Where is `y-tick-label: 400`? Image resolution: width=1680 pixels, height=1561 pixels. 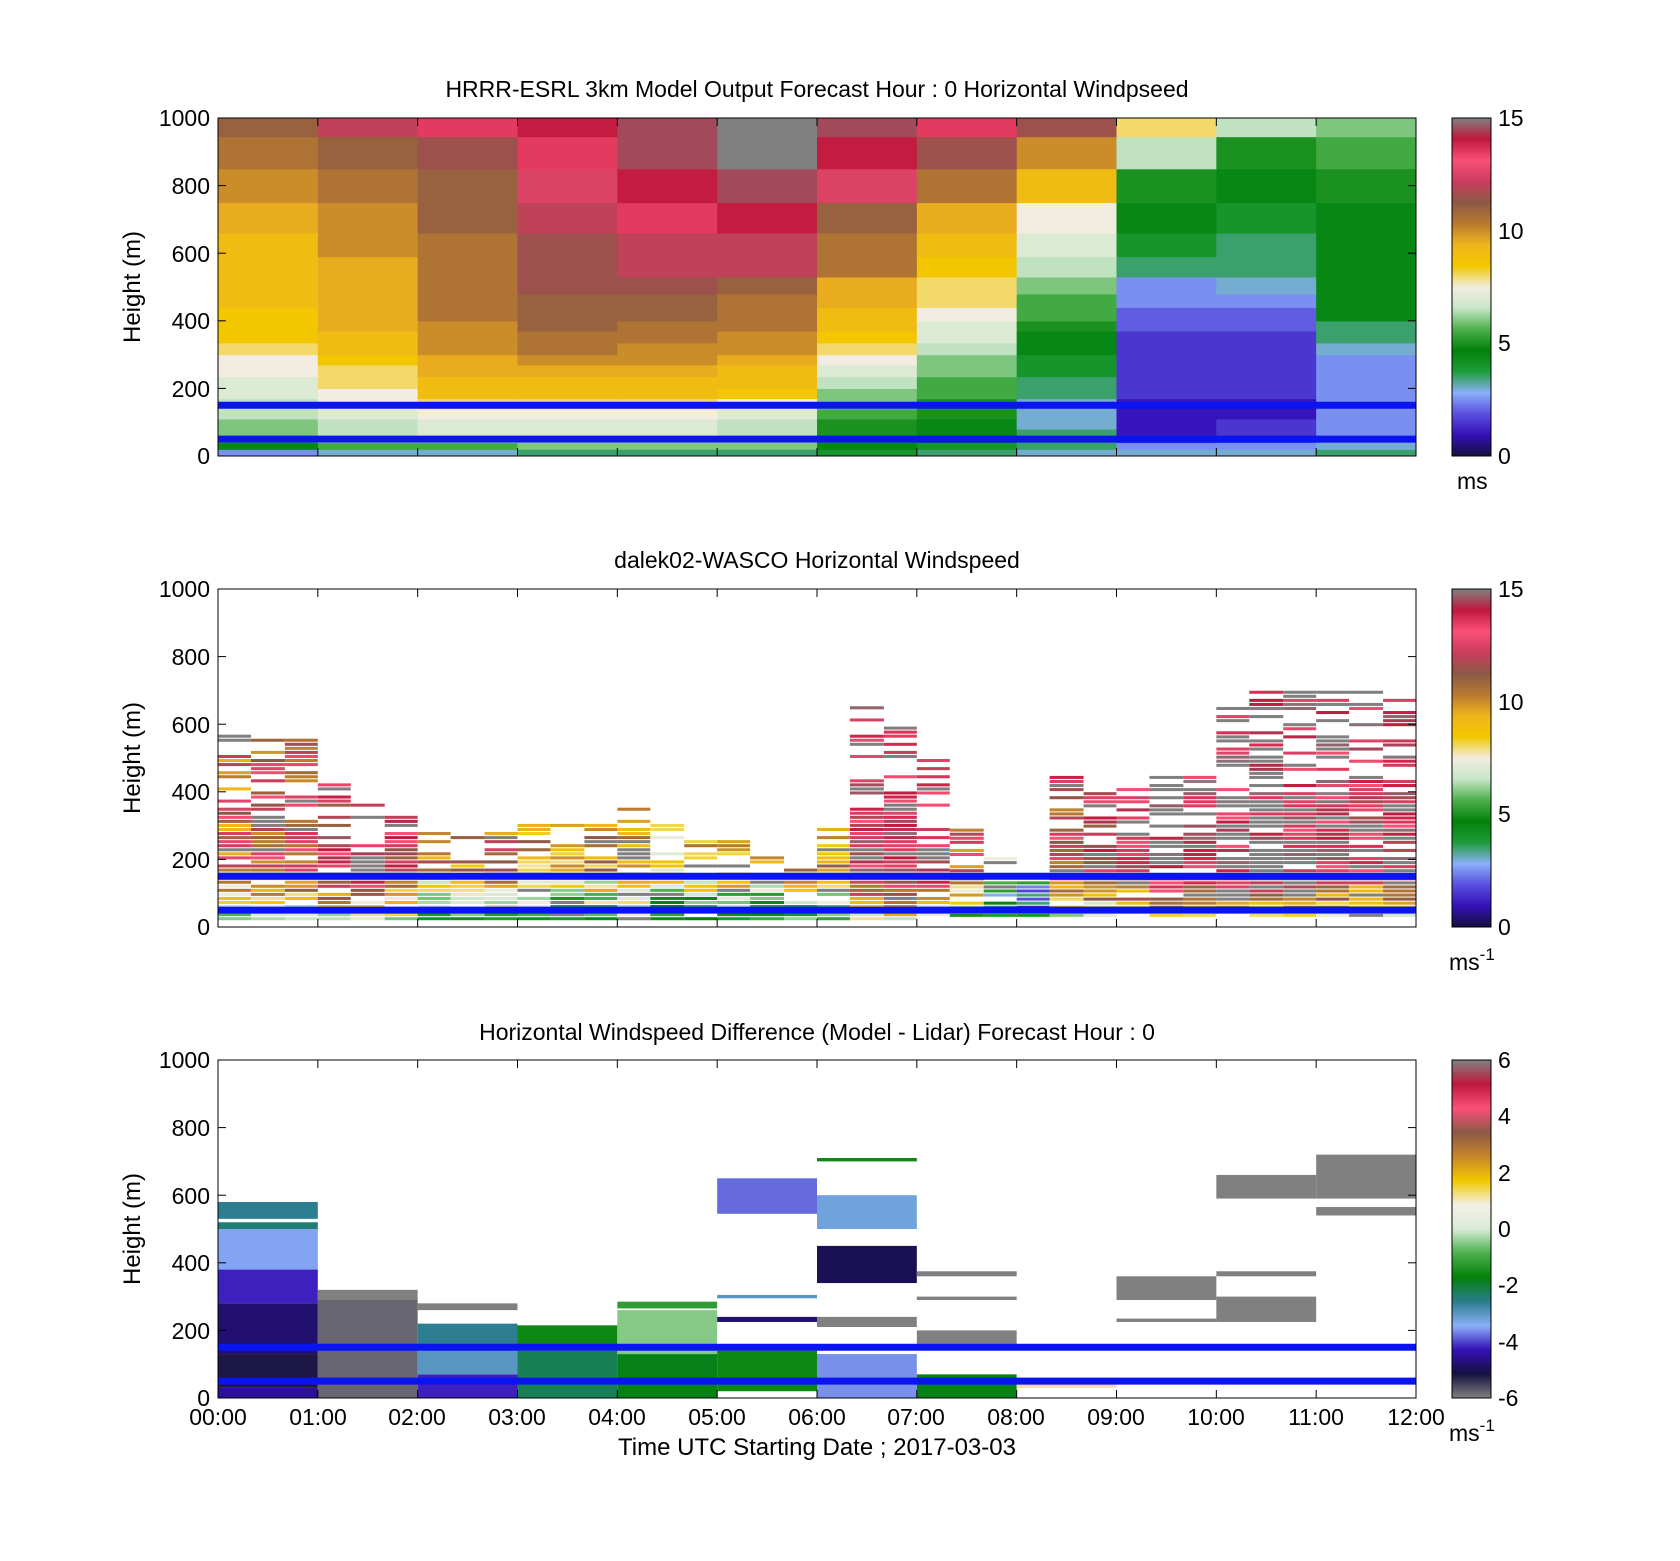 y-tick-label: 400 is located at coordinates (191, 1263).